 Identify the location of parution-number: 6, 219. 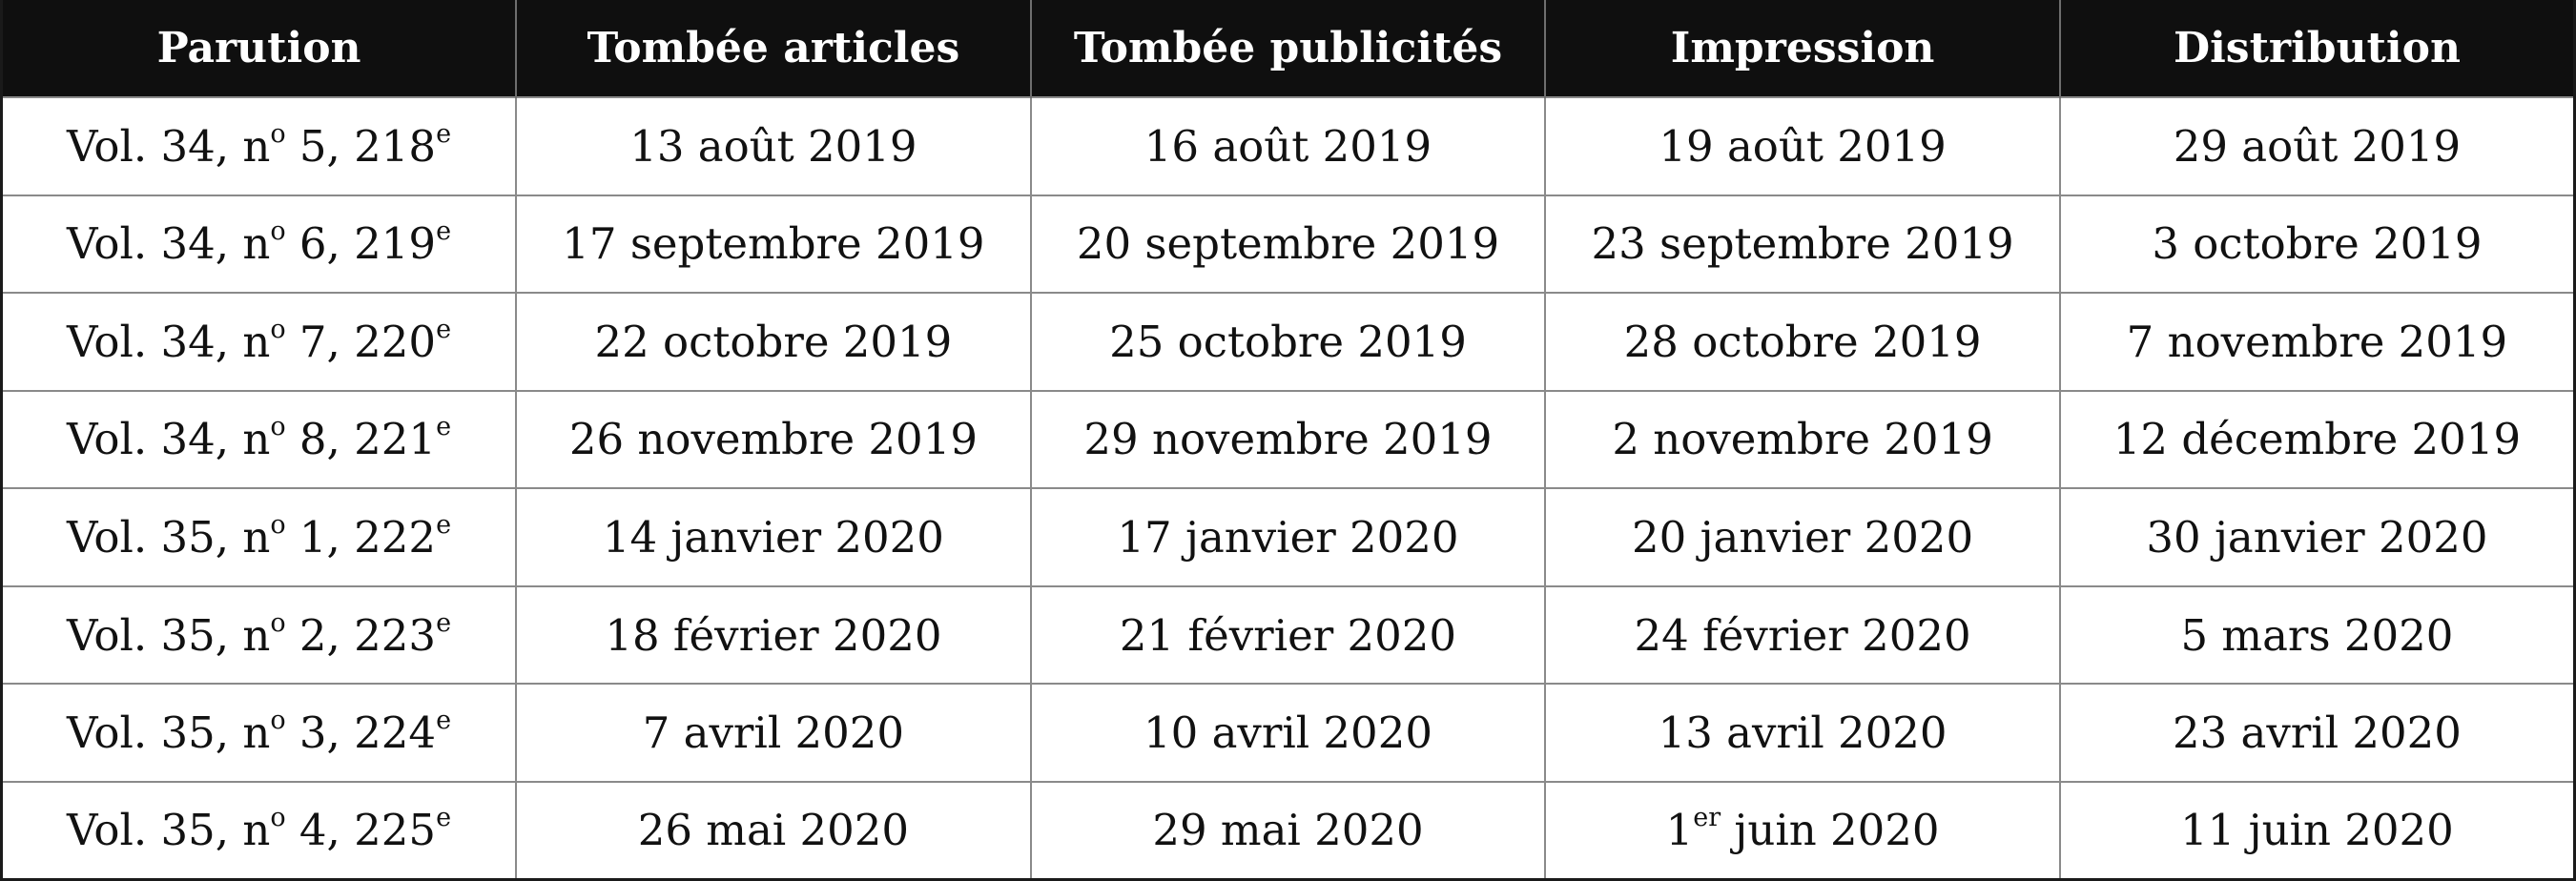
(361, 244).